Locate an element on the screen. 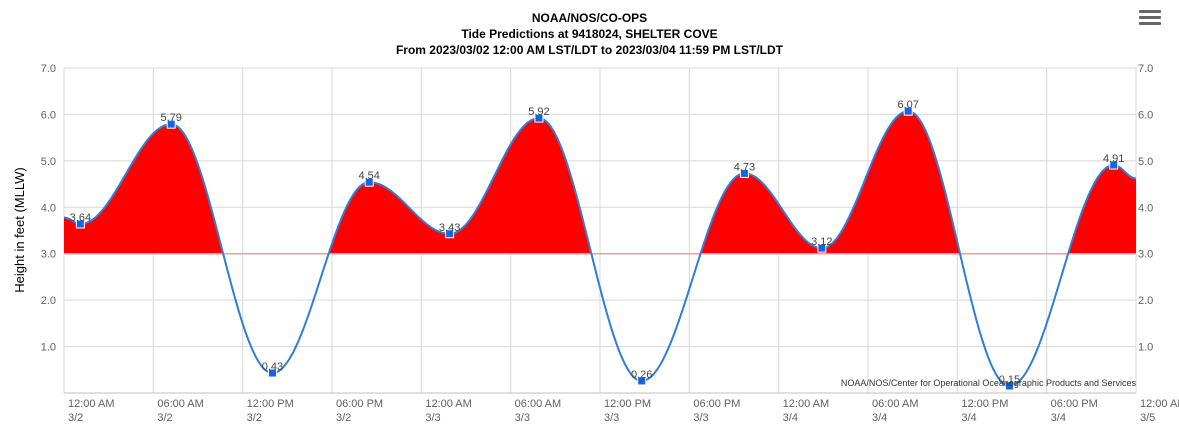 This screenshot has height=435, width=1179. chart-title: NOAA/NOS/CO-OPS is located at coordinates (589, 18).